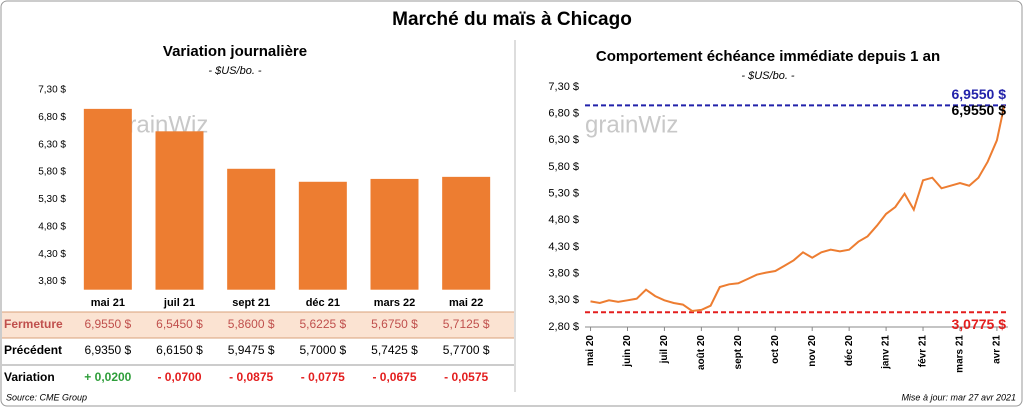 This screenshot has height=413, width=1024. I want to click on updated: Mise à jour: mar 27 avr 2021, so click(958, 397).